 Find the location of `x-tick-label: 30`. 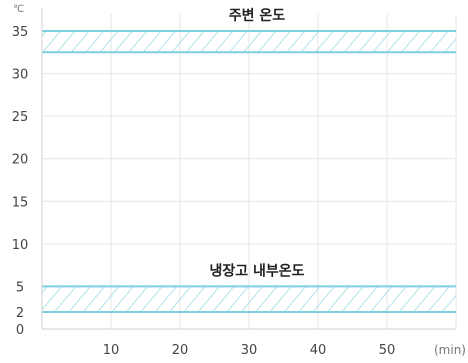

x-tick-label: 30 is located at coordinates (249, 350).